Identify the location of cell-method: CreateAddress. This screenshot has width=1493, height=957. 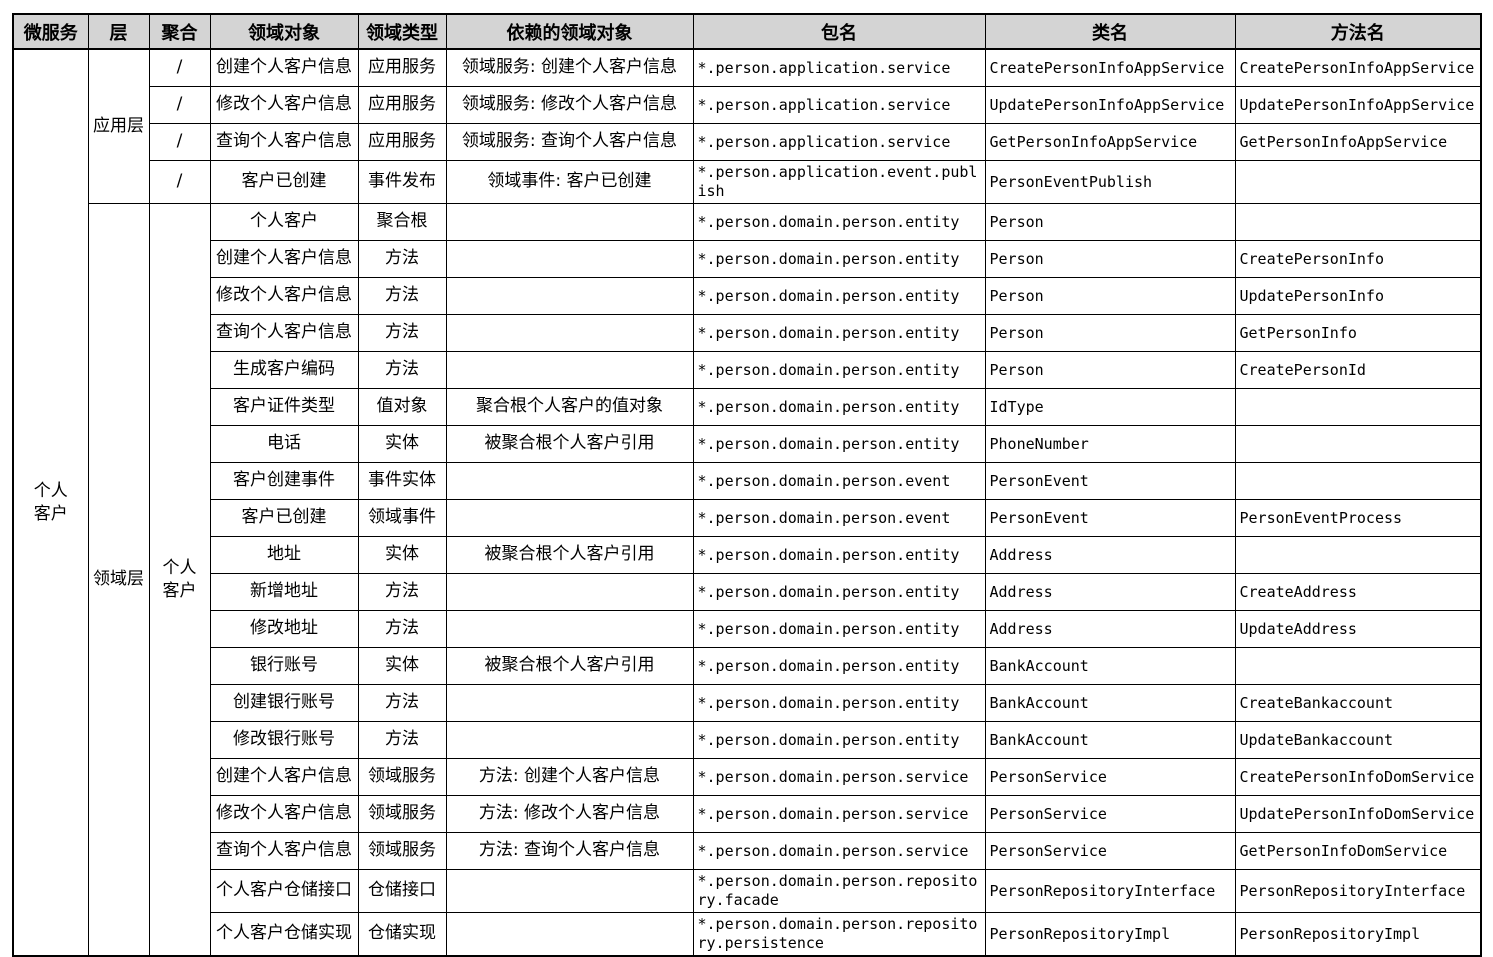
(1358, 592).